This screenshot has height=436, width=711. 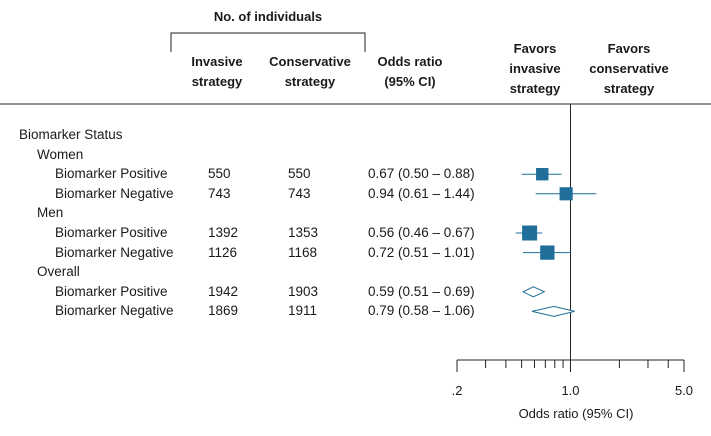 What do you see at coordinates (303, 291) in the screenshot?
I see `conservative-count: 1903` at bounding box center [303, 291].